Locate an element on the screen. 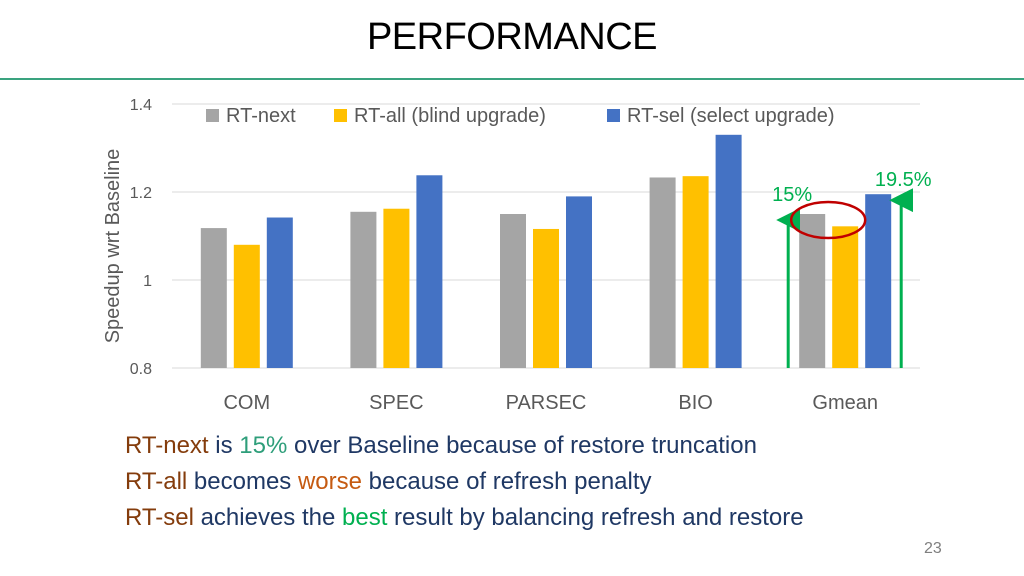 The width and height of the screenshot is (1024, 576). note-text: becomes is located at coordinates (242, 481).